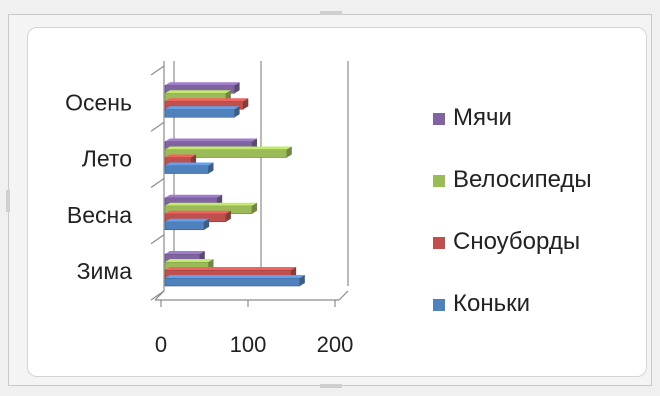 This screenshot has height=396, width=660. What do you see at coordinates (99, 215) in the screenshot?
I see `category-label-1: Весна` at bounding box center [99, 215].